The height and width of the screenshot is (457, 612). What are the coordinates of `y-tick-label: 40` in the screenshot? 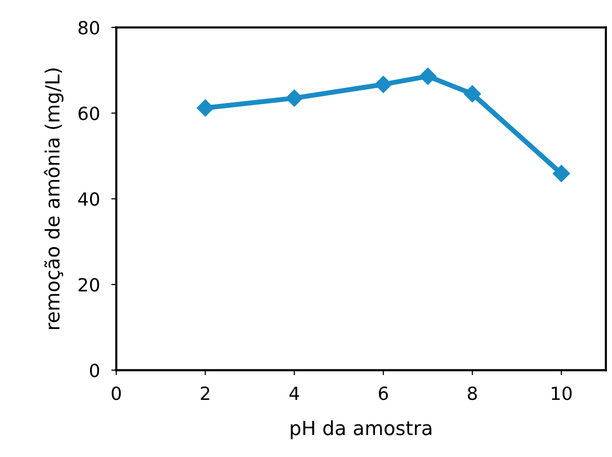 It's located at (89, 199).